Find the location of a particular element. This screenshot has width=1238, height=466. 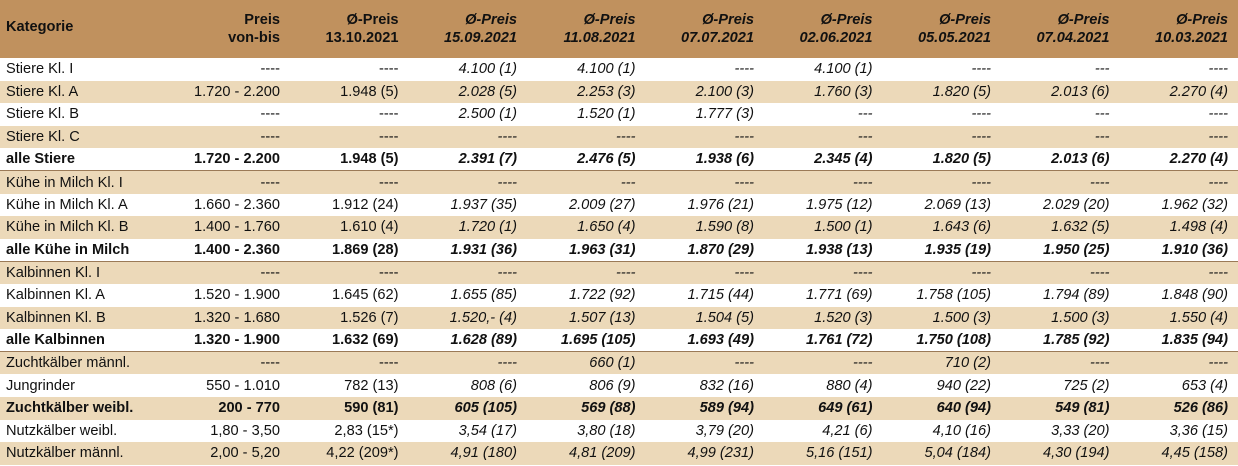

row-label: Stiere Kl. C is located at coordinates (80, 137).